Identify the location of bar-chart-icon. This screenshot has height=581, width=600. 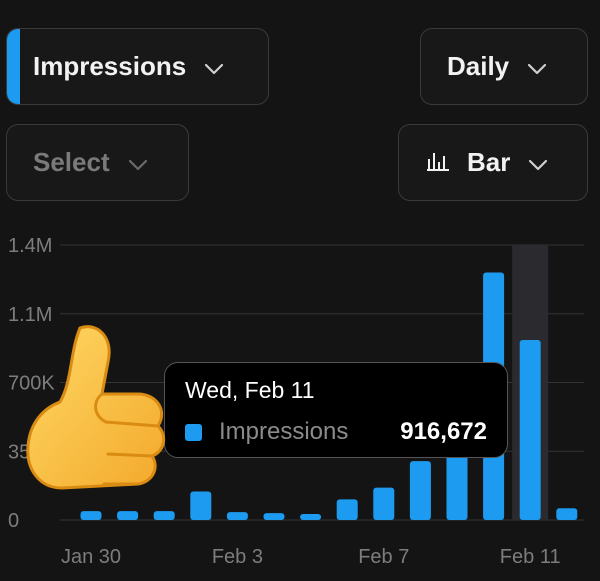
(438, 162).